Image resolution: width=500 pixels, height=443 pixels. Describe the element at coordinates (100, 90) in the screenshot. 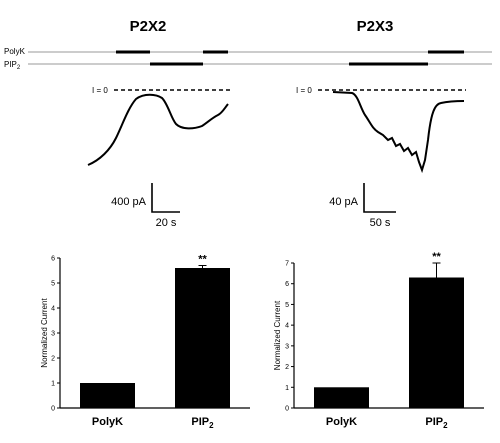

I see `zero-label-p2x2: I = 0` at that location.